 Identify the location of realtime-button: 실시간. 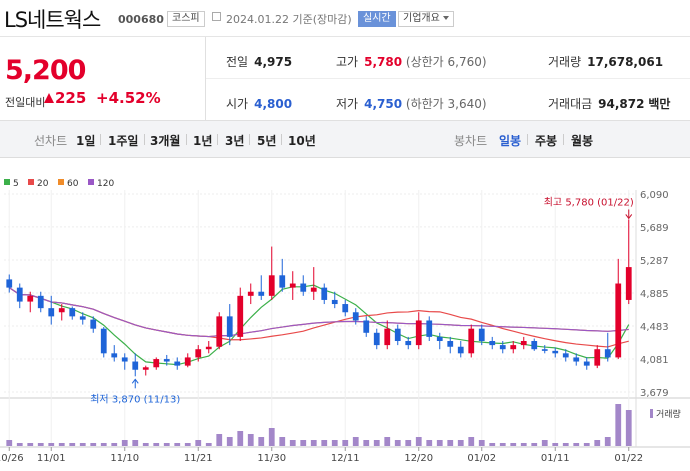
(377, 19).